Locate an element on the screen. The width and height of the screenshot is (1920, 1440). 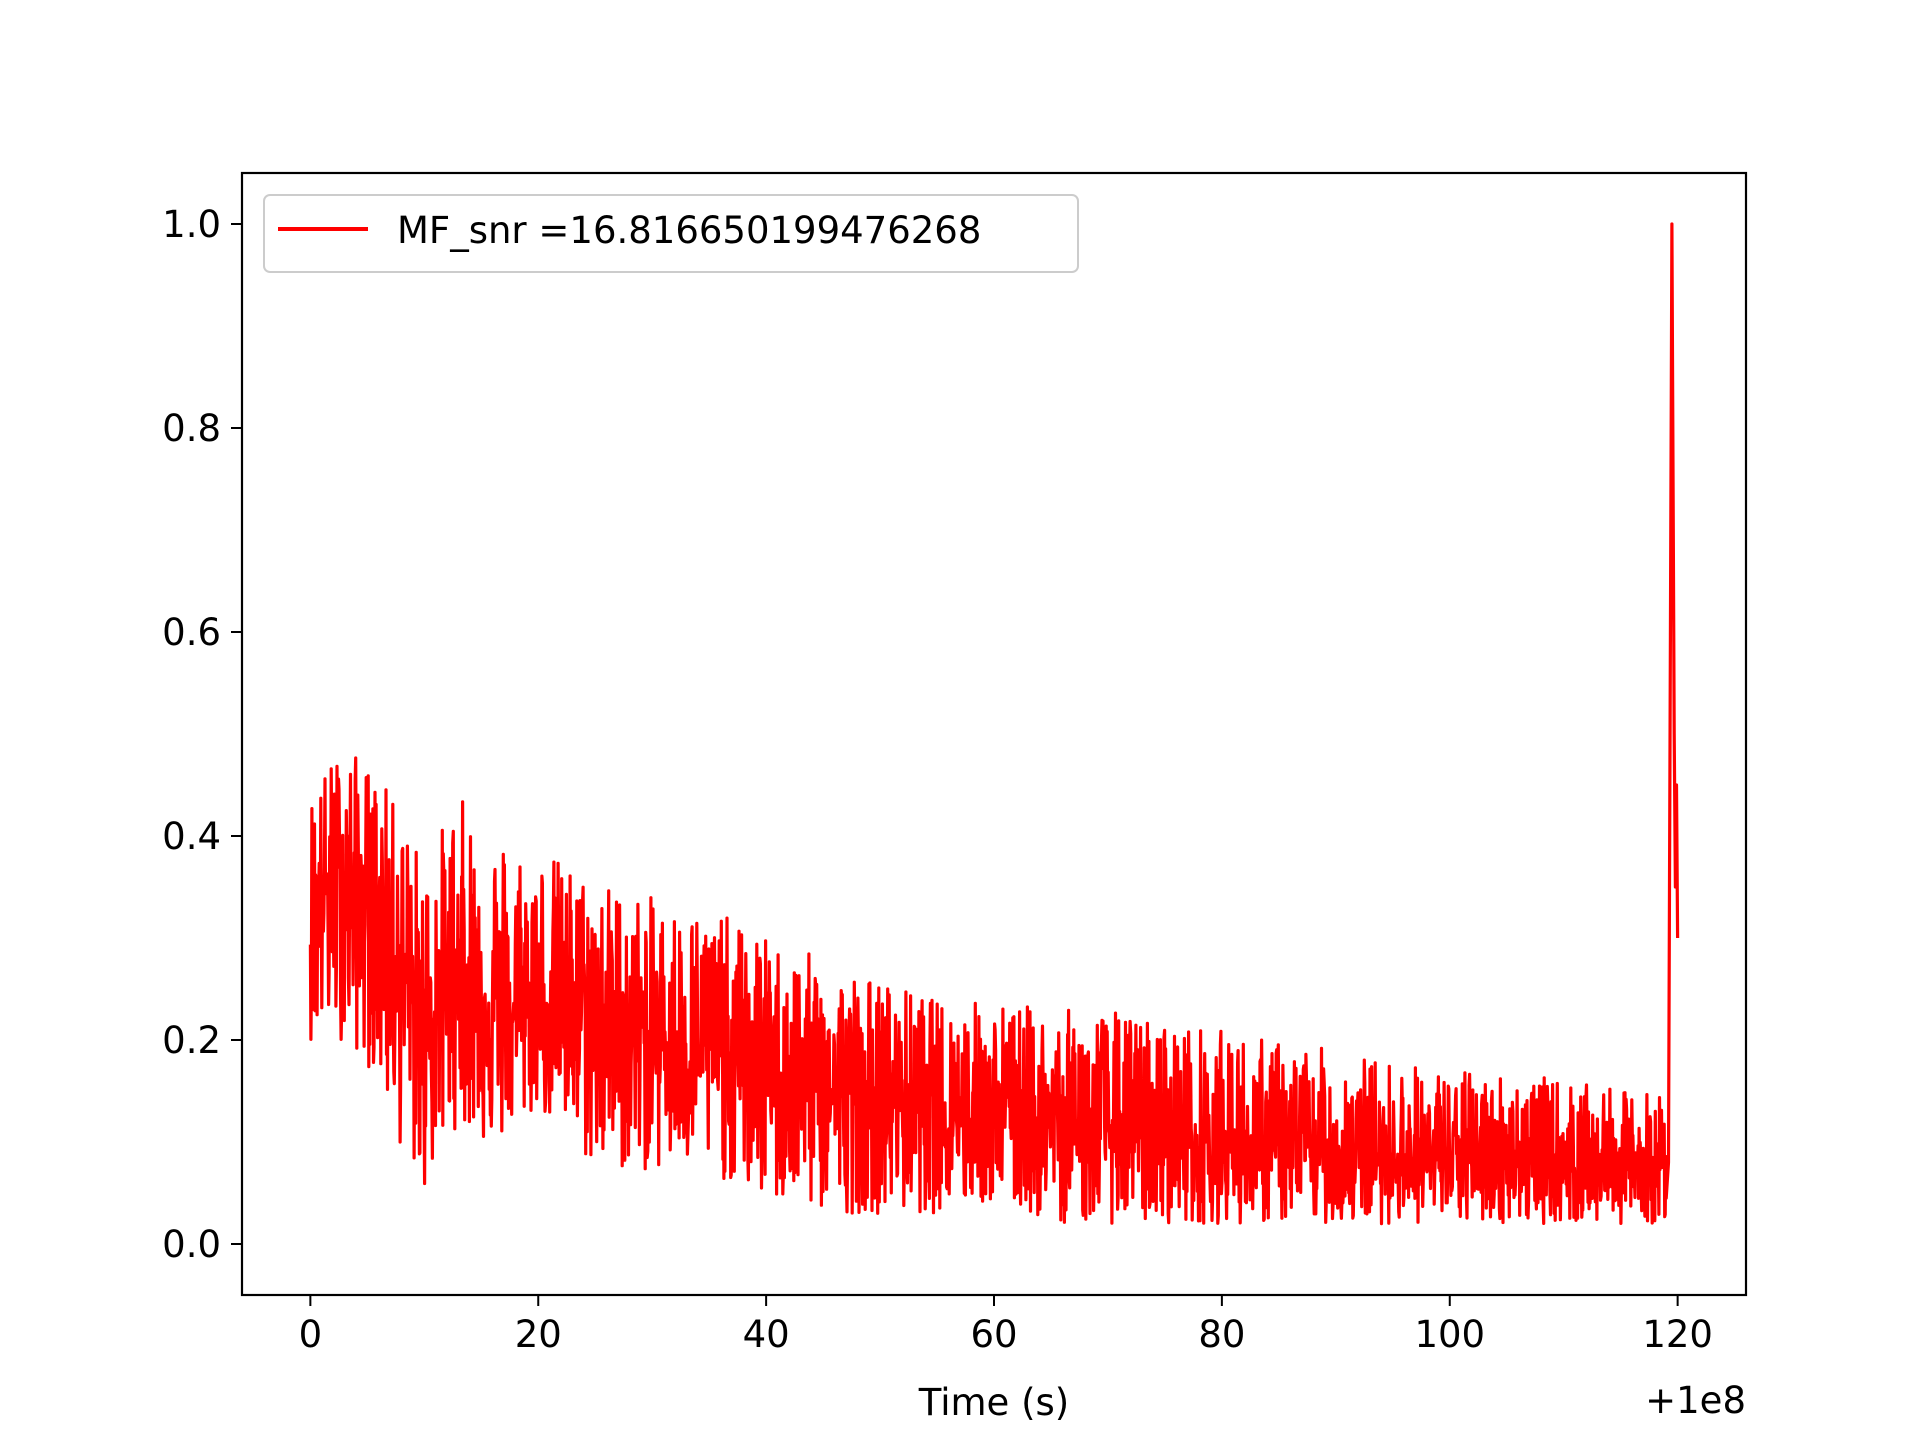
y-tick-label: 0.6 is located at coordinates (191, 632).